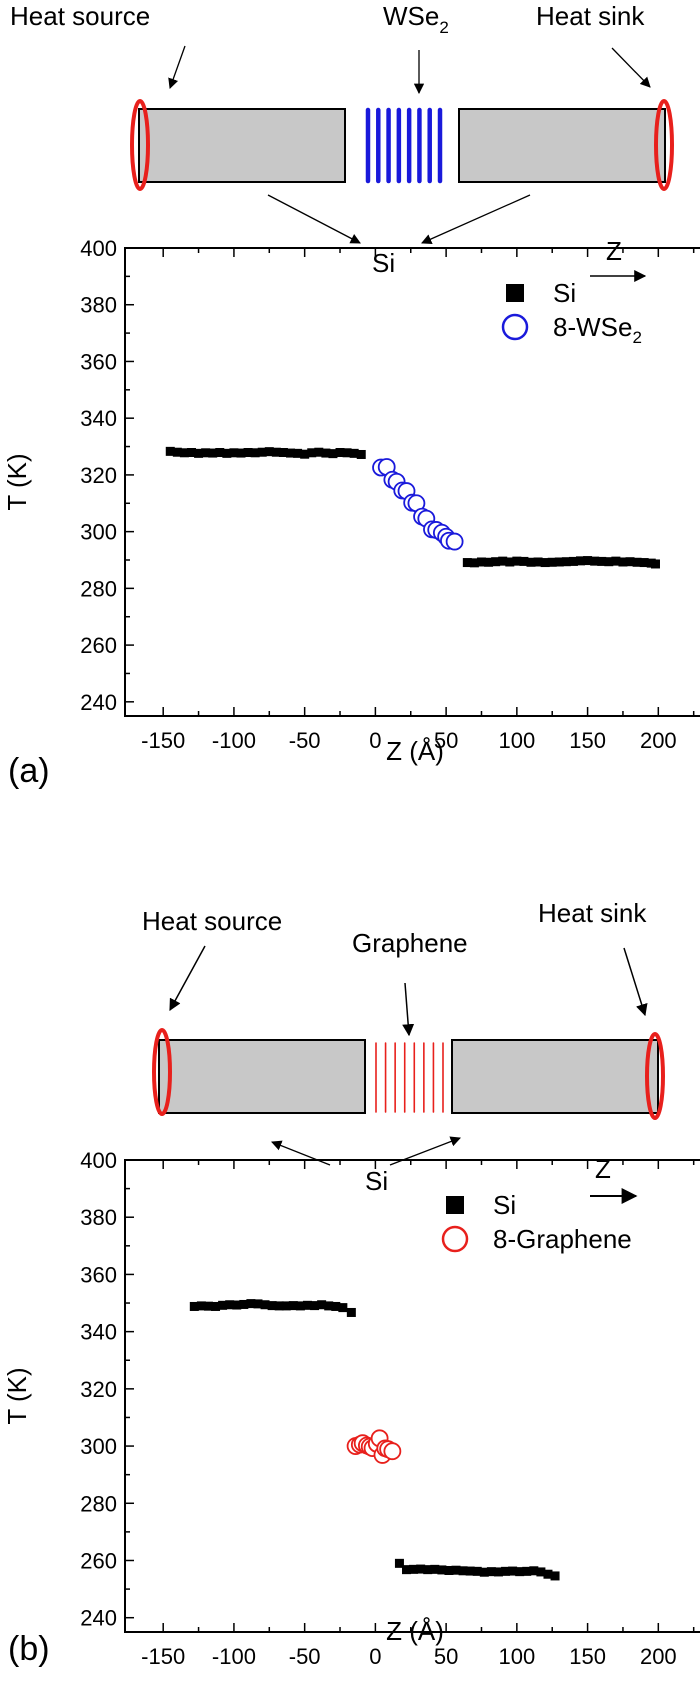 The image size is (700, 1684). I want to click on legend-label: Si, so click(504, 1205).